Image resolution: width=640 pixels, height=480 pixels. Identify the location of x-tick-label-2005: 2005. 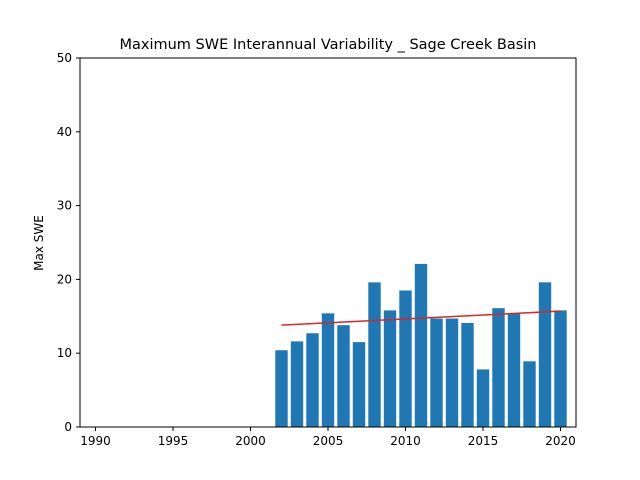
(328, 441).